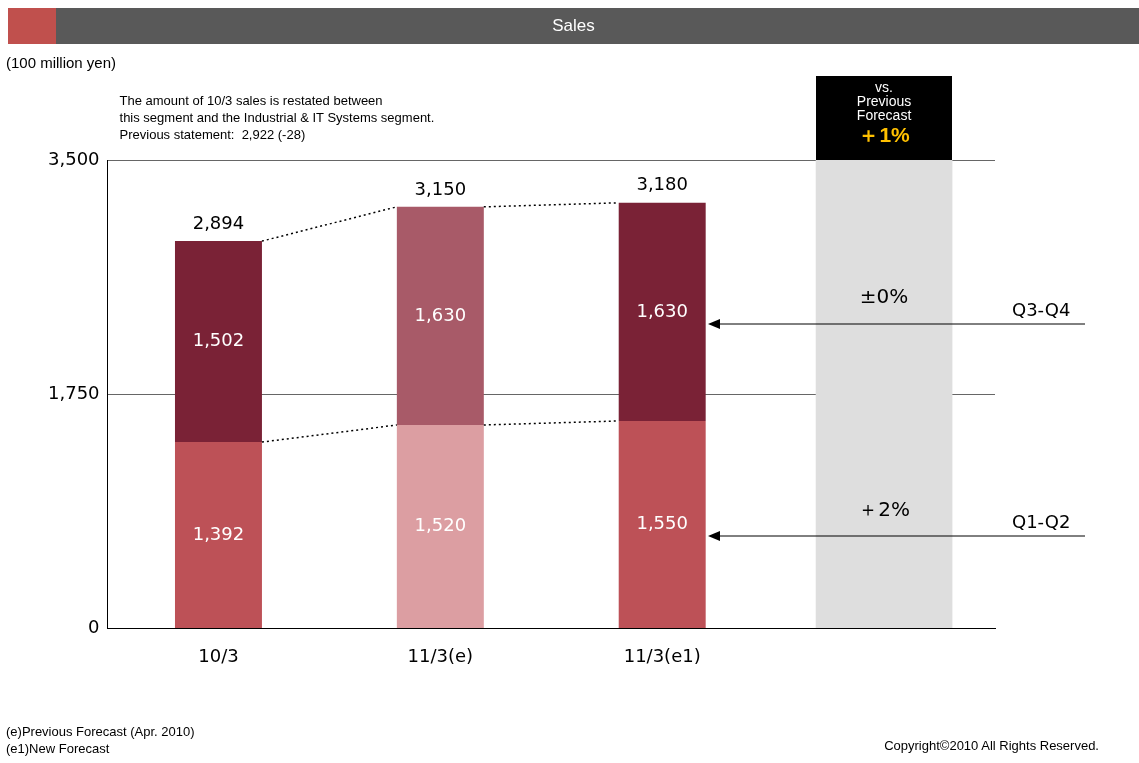 The height and width of the screenshot is (763, 1139). What do you see at coordinates (74, 158) in the screenshot?
I see `y-tick-label: 3,500` at bounding box center [74, 158].